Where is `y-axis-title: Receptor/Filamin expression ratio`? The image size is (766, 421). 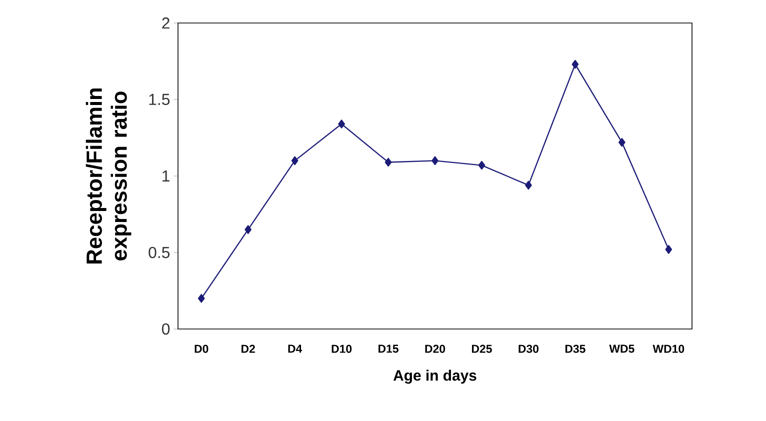 y-axis-title: Receptor/Filamin expression ratio is located at coordinates (109, 176).